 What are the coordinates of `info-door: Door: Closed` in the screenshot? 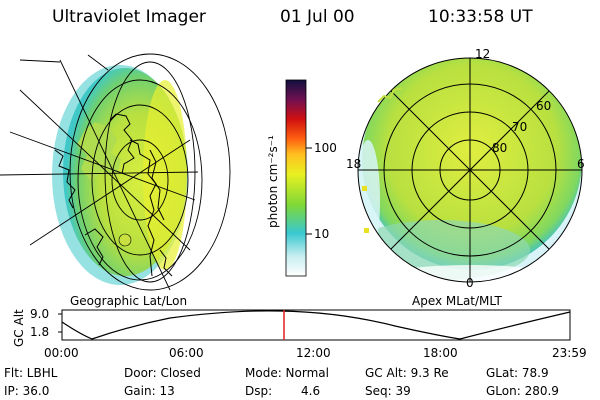 It's located at (162, 373).